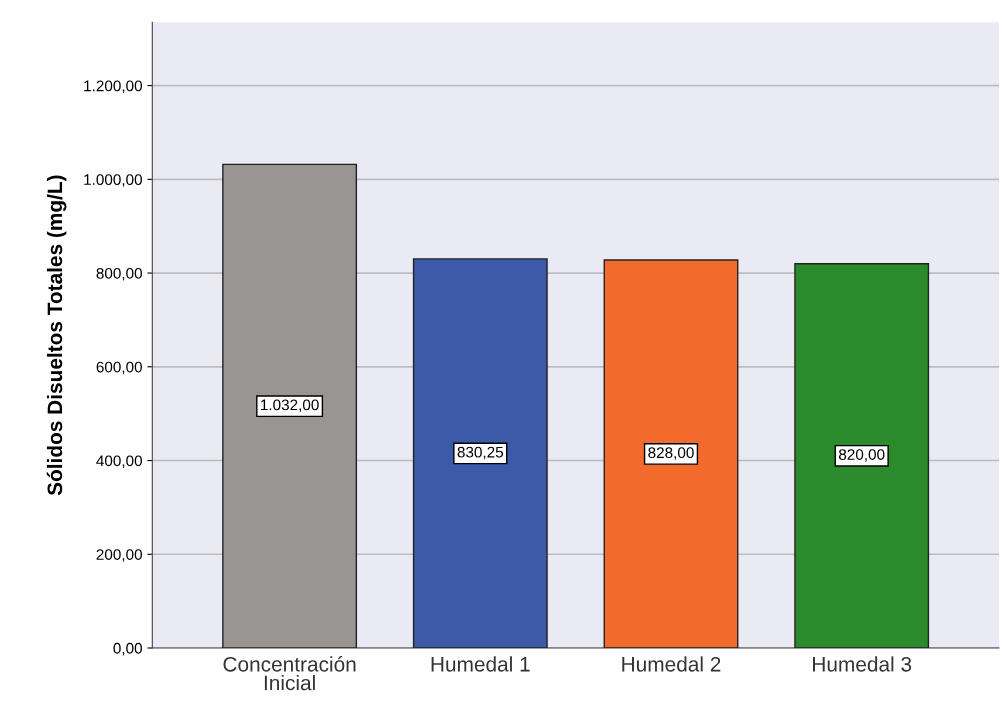 The width and height of the screenshot is (1002, 720). I want to click on y-tick-label: 400,00, so click(119, 462).